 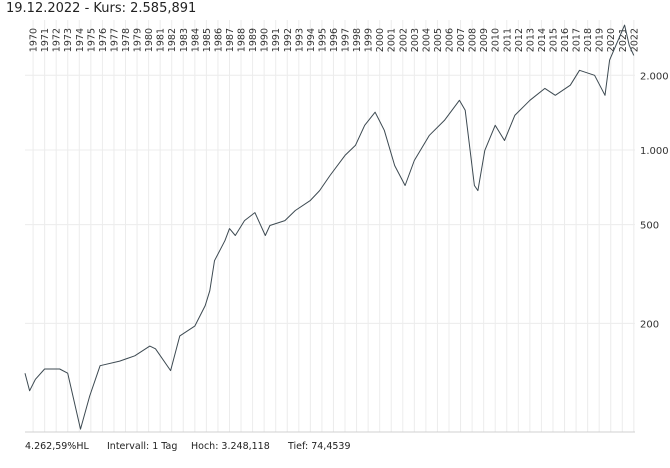 What do you see at coordinates (415, 40) in the screenshot?
I see `x-tick-label: 2003` at bounding box center [415, 40].